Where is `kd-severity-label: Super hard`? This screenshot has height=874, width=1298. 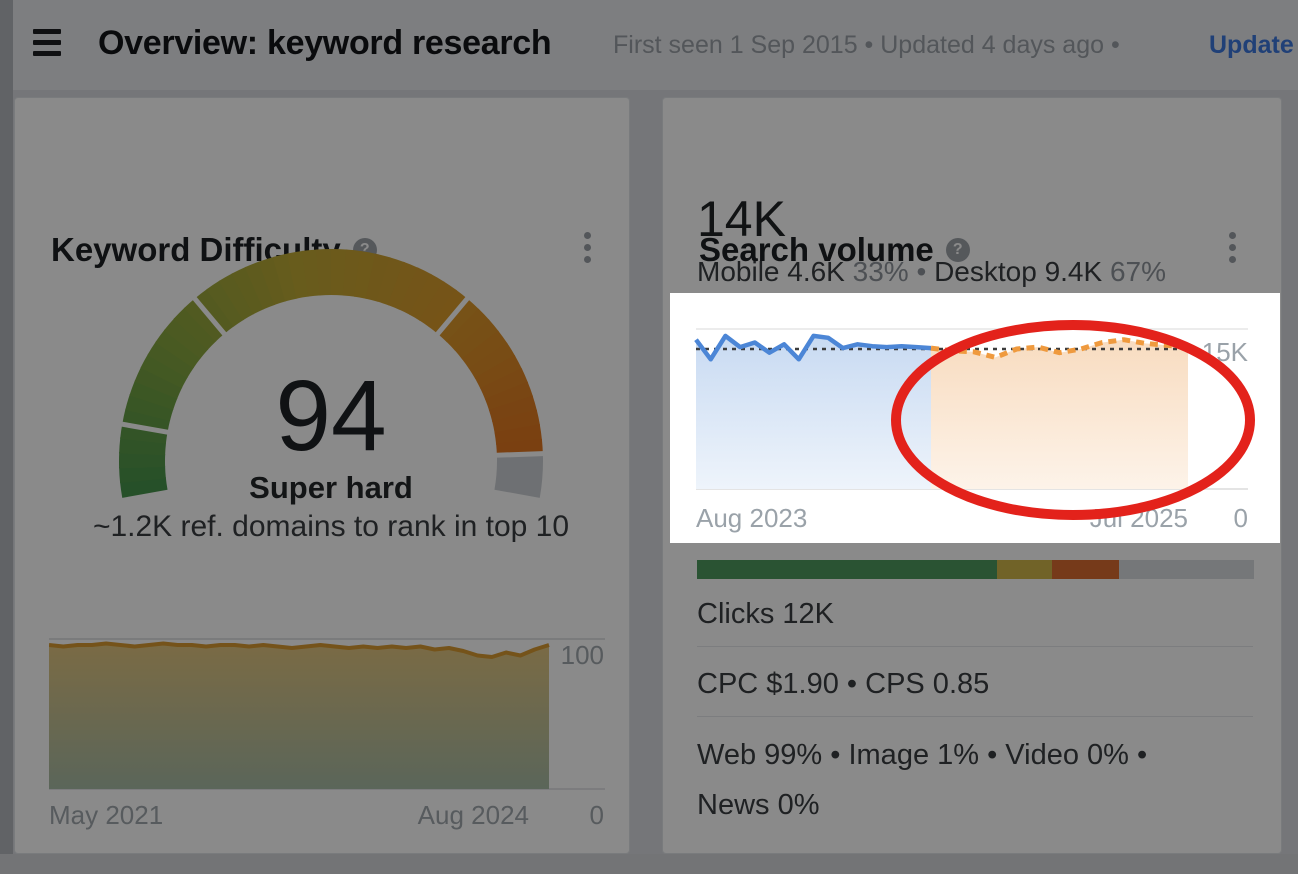 kd-severity-label: Super hard is located at coordinates (331, 487).